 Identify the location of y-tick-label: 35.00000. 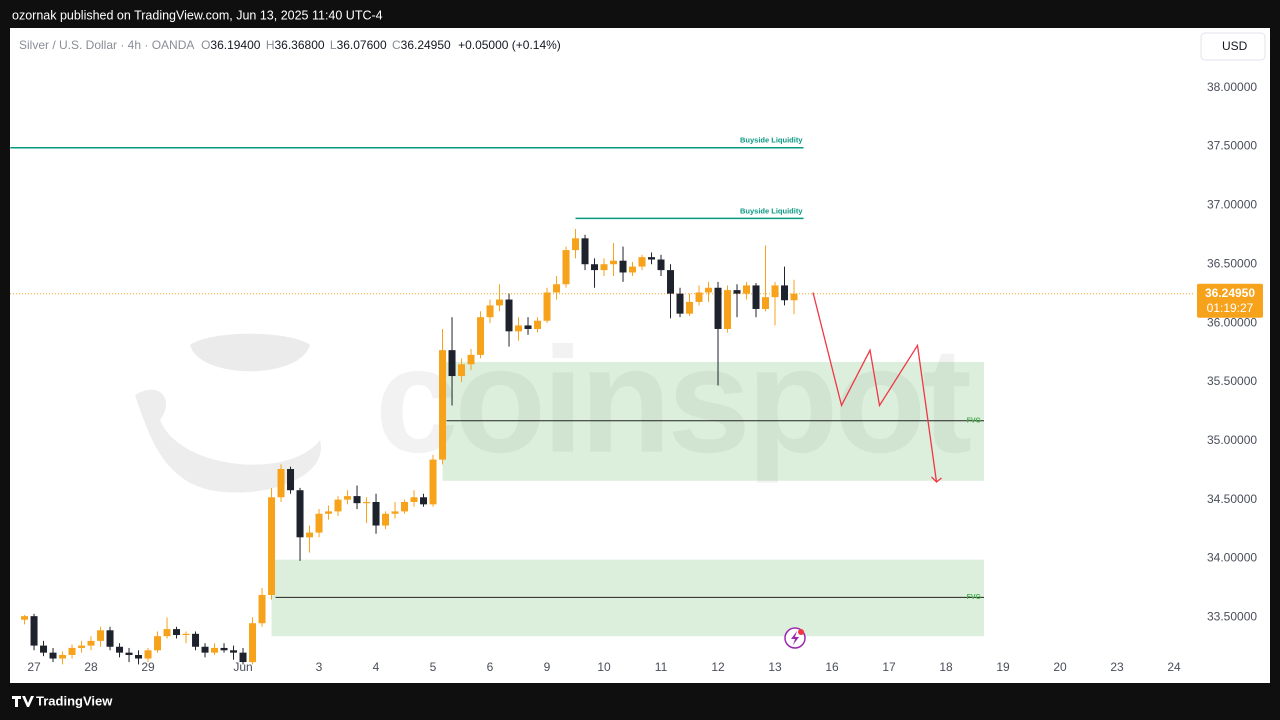
(1232, 440).